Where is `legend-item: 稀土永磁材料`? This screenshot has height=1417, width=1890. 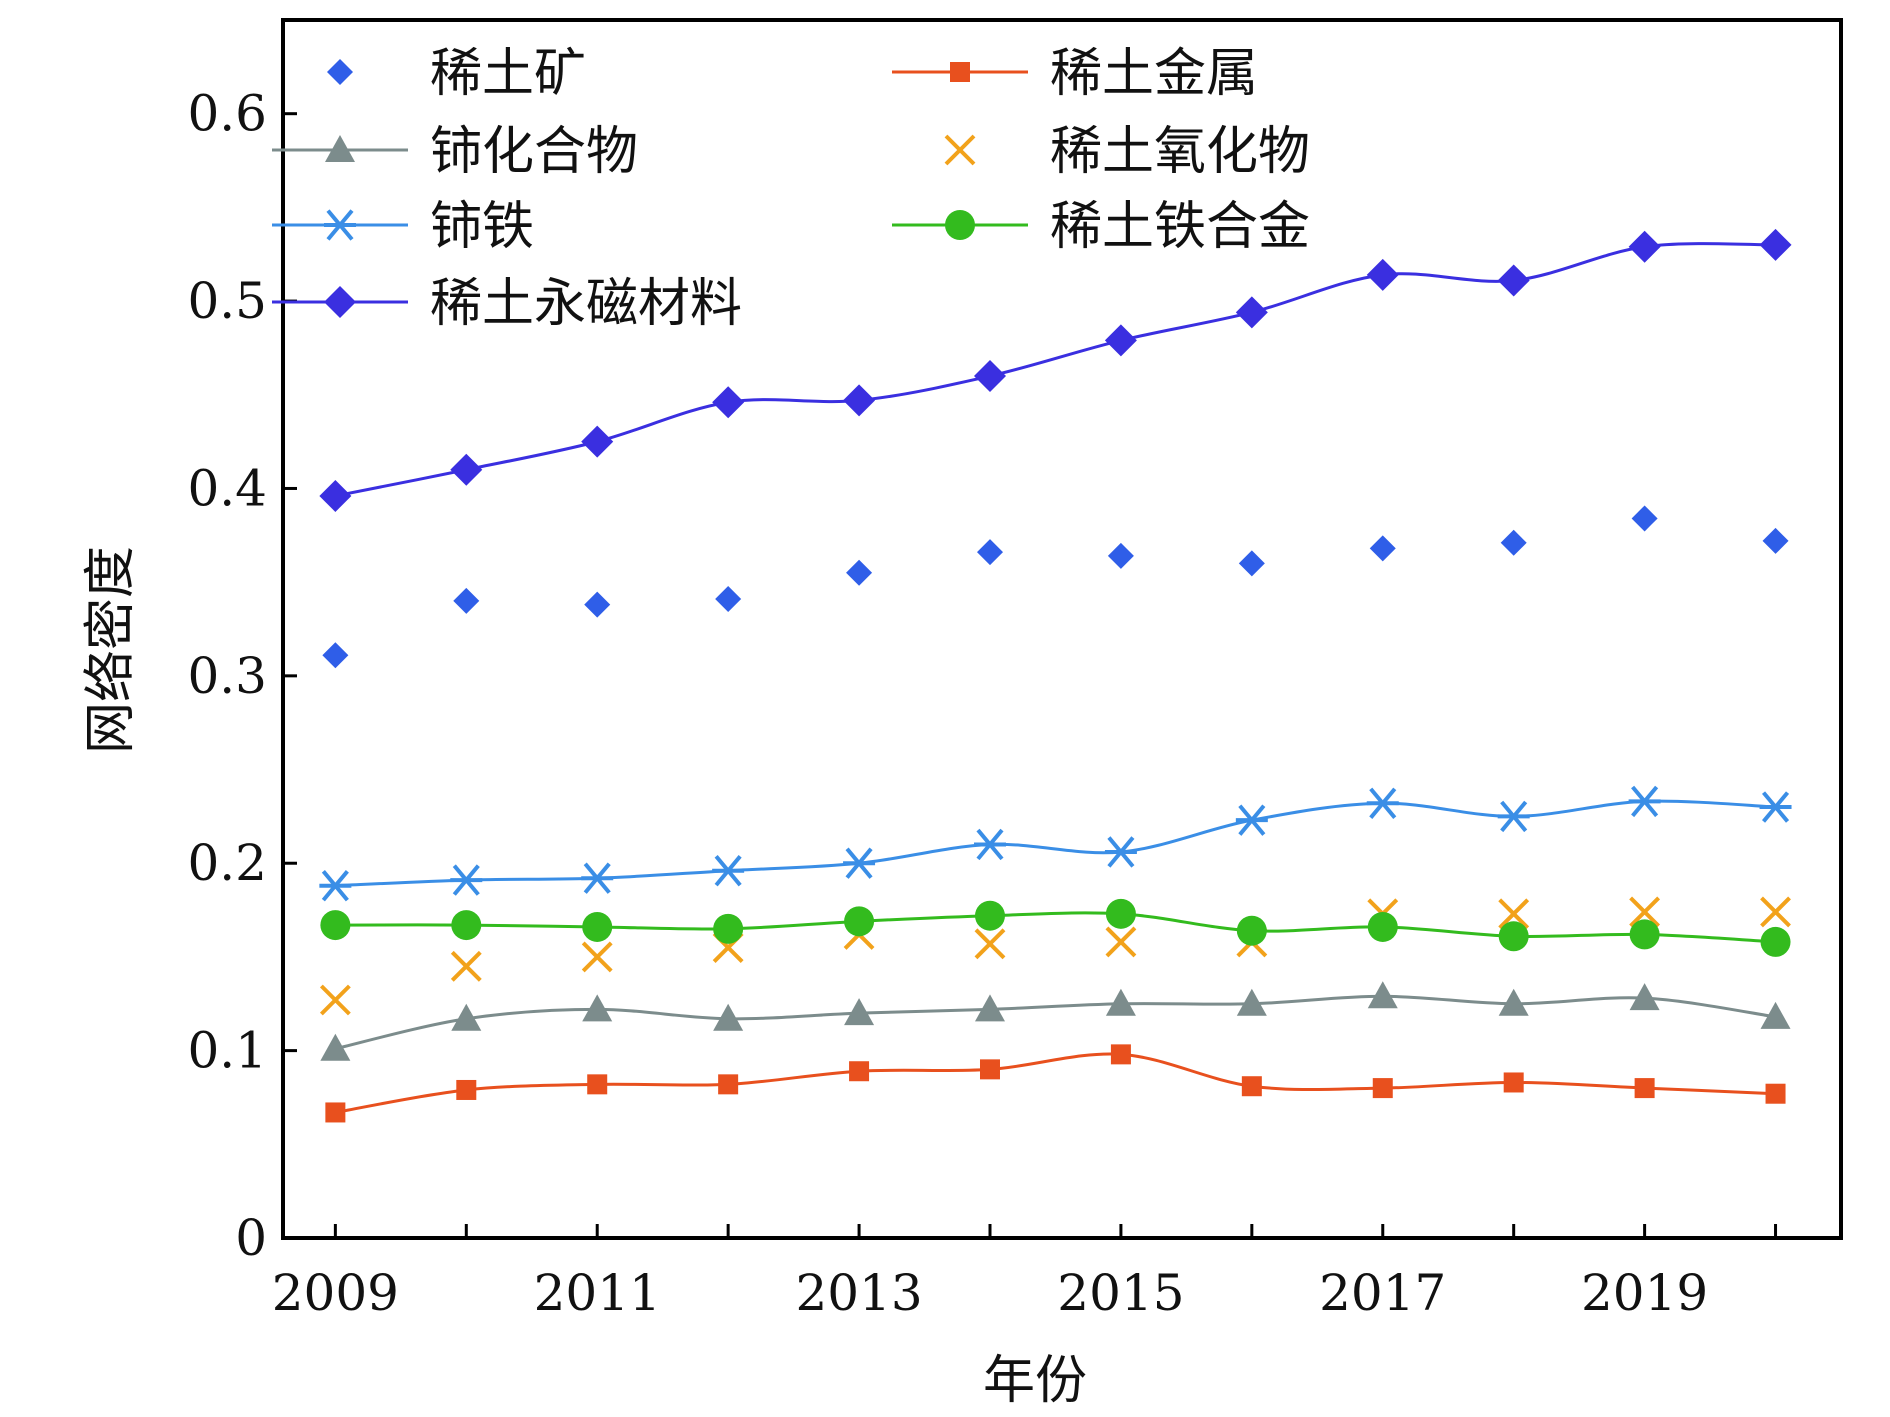
legend-item: 稀土永磁材料 is located at coordinates (507, 304).